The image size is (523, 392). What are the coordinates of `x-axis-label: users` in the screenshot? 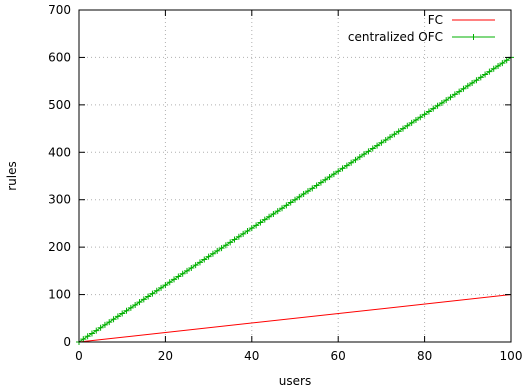 It's located at (295, 381).